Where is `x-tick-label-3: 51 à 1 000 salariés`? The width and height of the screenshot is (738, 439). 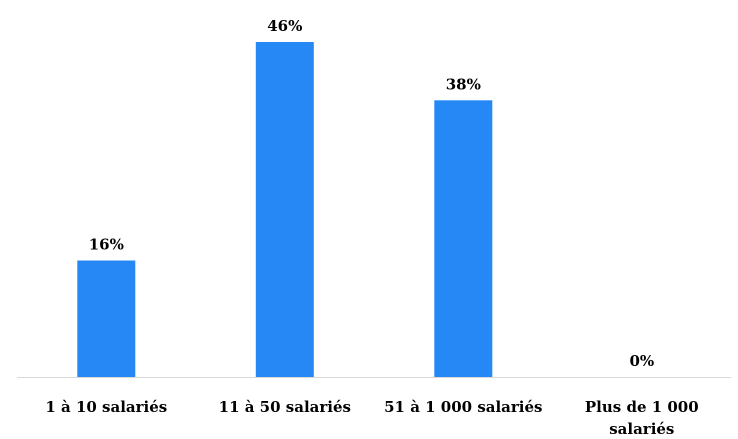
x-tick-label-3: 51 à 1 000 salariés is located at coordinates (463, 407).